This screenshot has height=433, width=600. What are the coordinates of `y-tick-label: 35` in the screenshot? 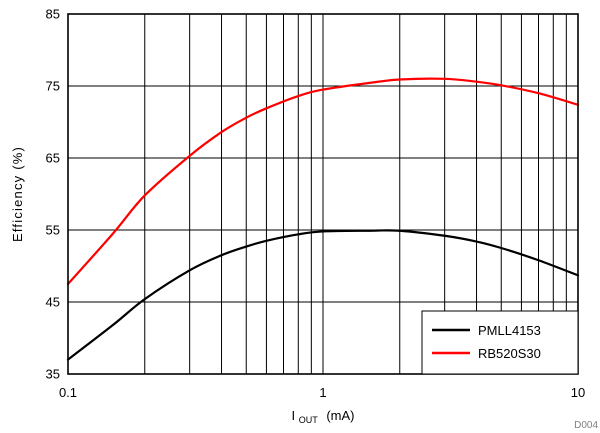 It's located at (53, 374).